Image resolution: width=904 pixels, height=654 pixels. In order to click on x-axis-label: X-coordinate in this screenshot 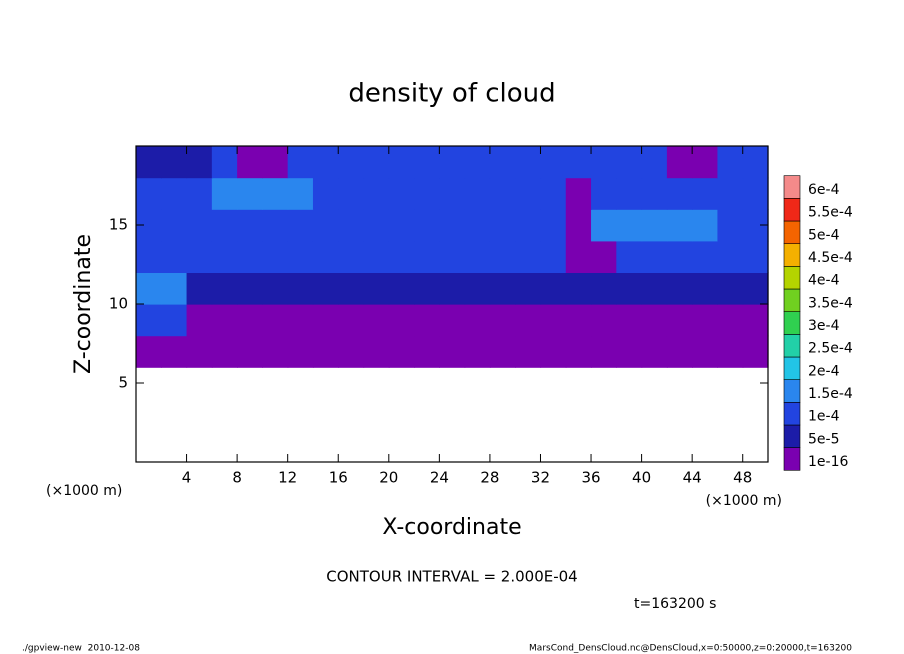, I will do `click(451, 527)`.